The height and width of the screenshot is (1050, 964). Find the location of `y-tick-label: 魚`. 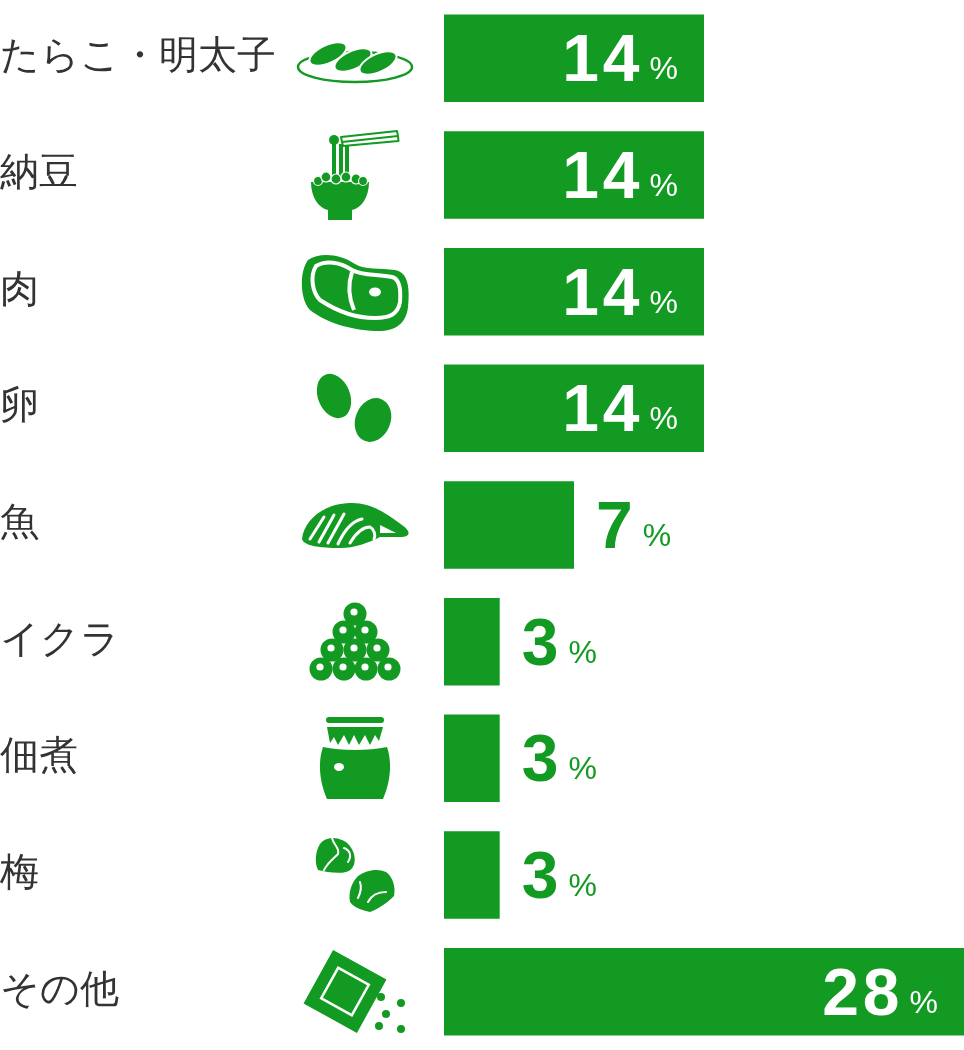

y-tick-label: 魚 is located at coordinates (19, 522).